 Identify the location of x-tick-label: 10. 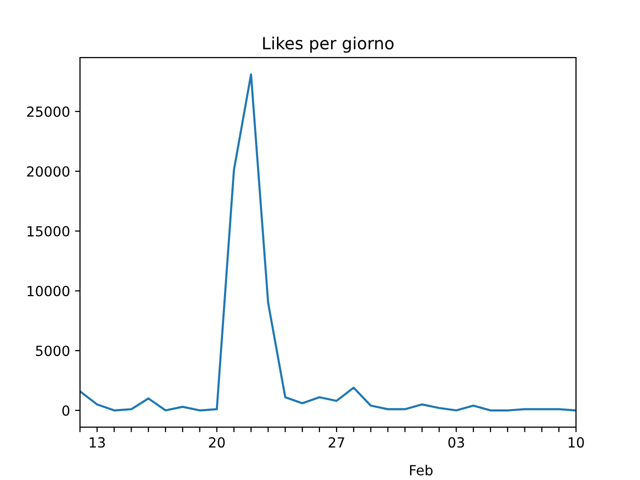
(576, 442).